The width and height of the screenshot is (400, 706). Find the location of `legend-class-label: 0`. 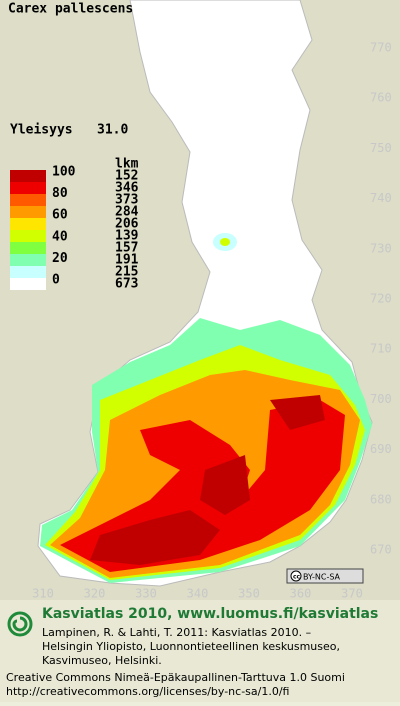

legend-class-label: 0 is located at coordinates (56, 280).